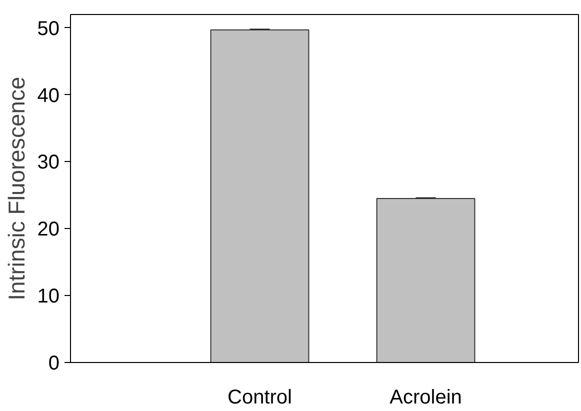 The image size is (581, 411). Describe the element at coordinates (48, 95) in the screenshot. I see `y-tick-label: 40` at that location.